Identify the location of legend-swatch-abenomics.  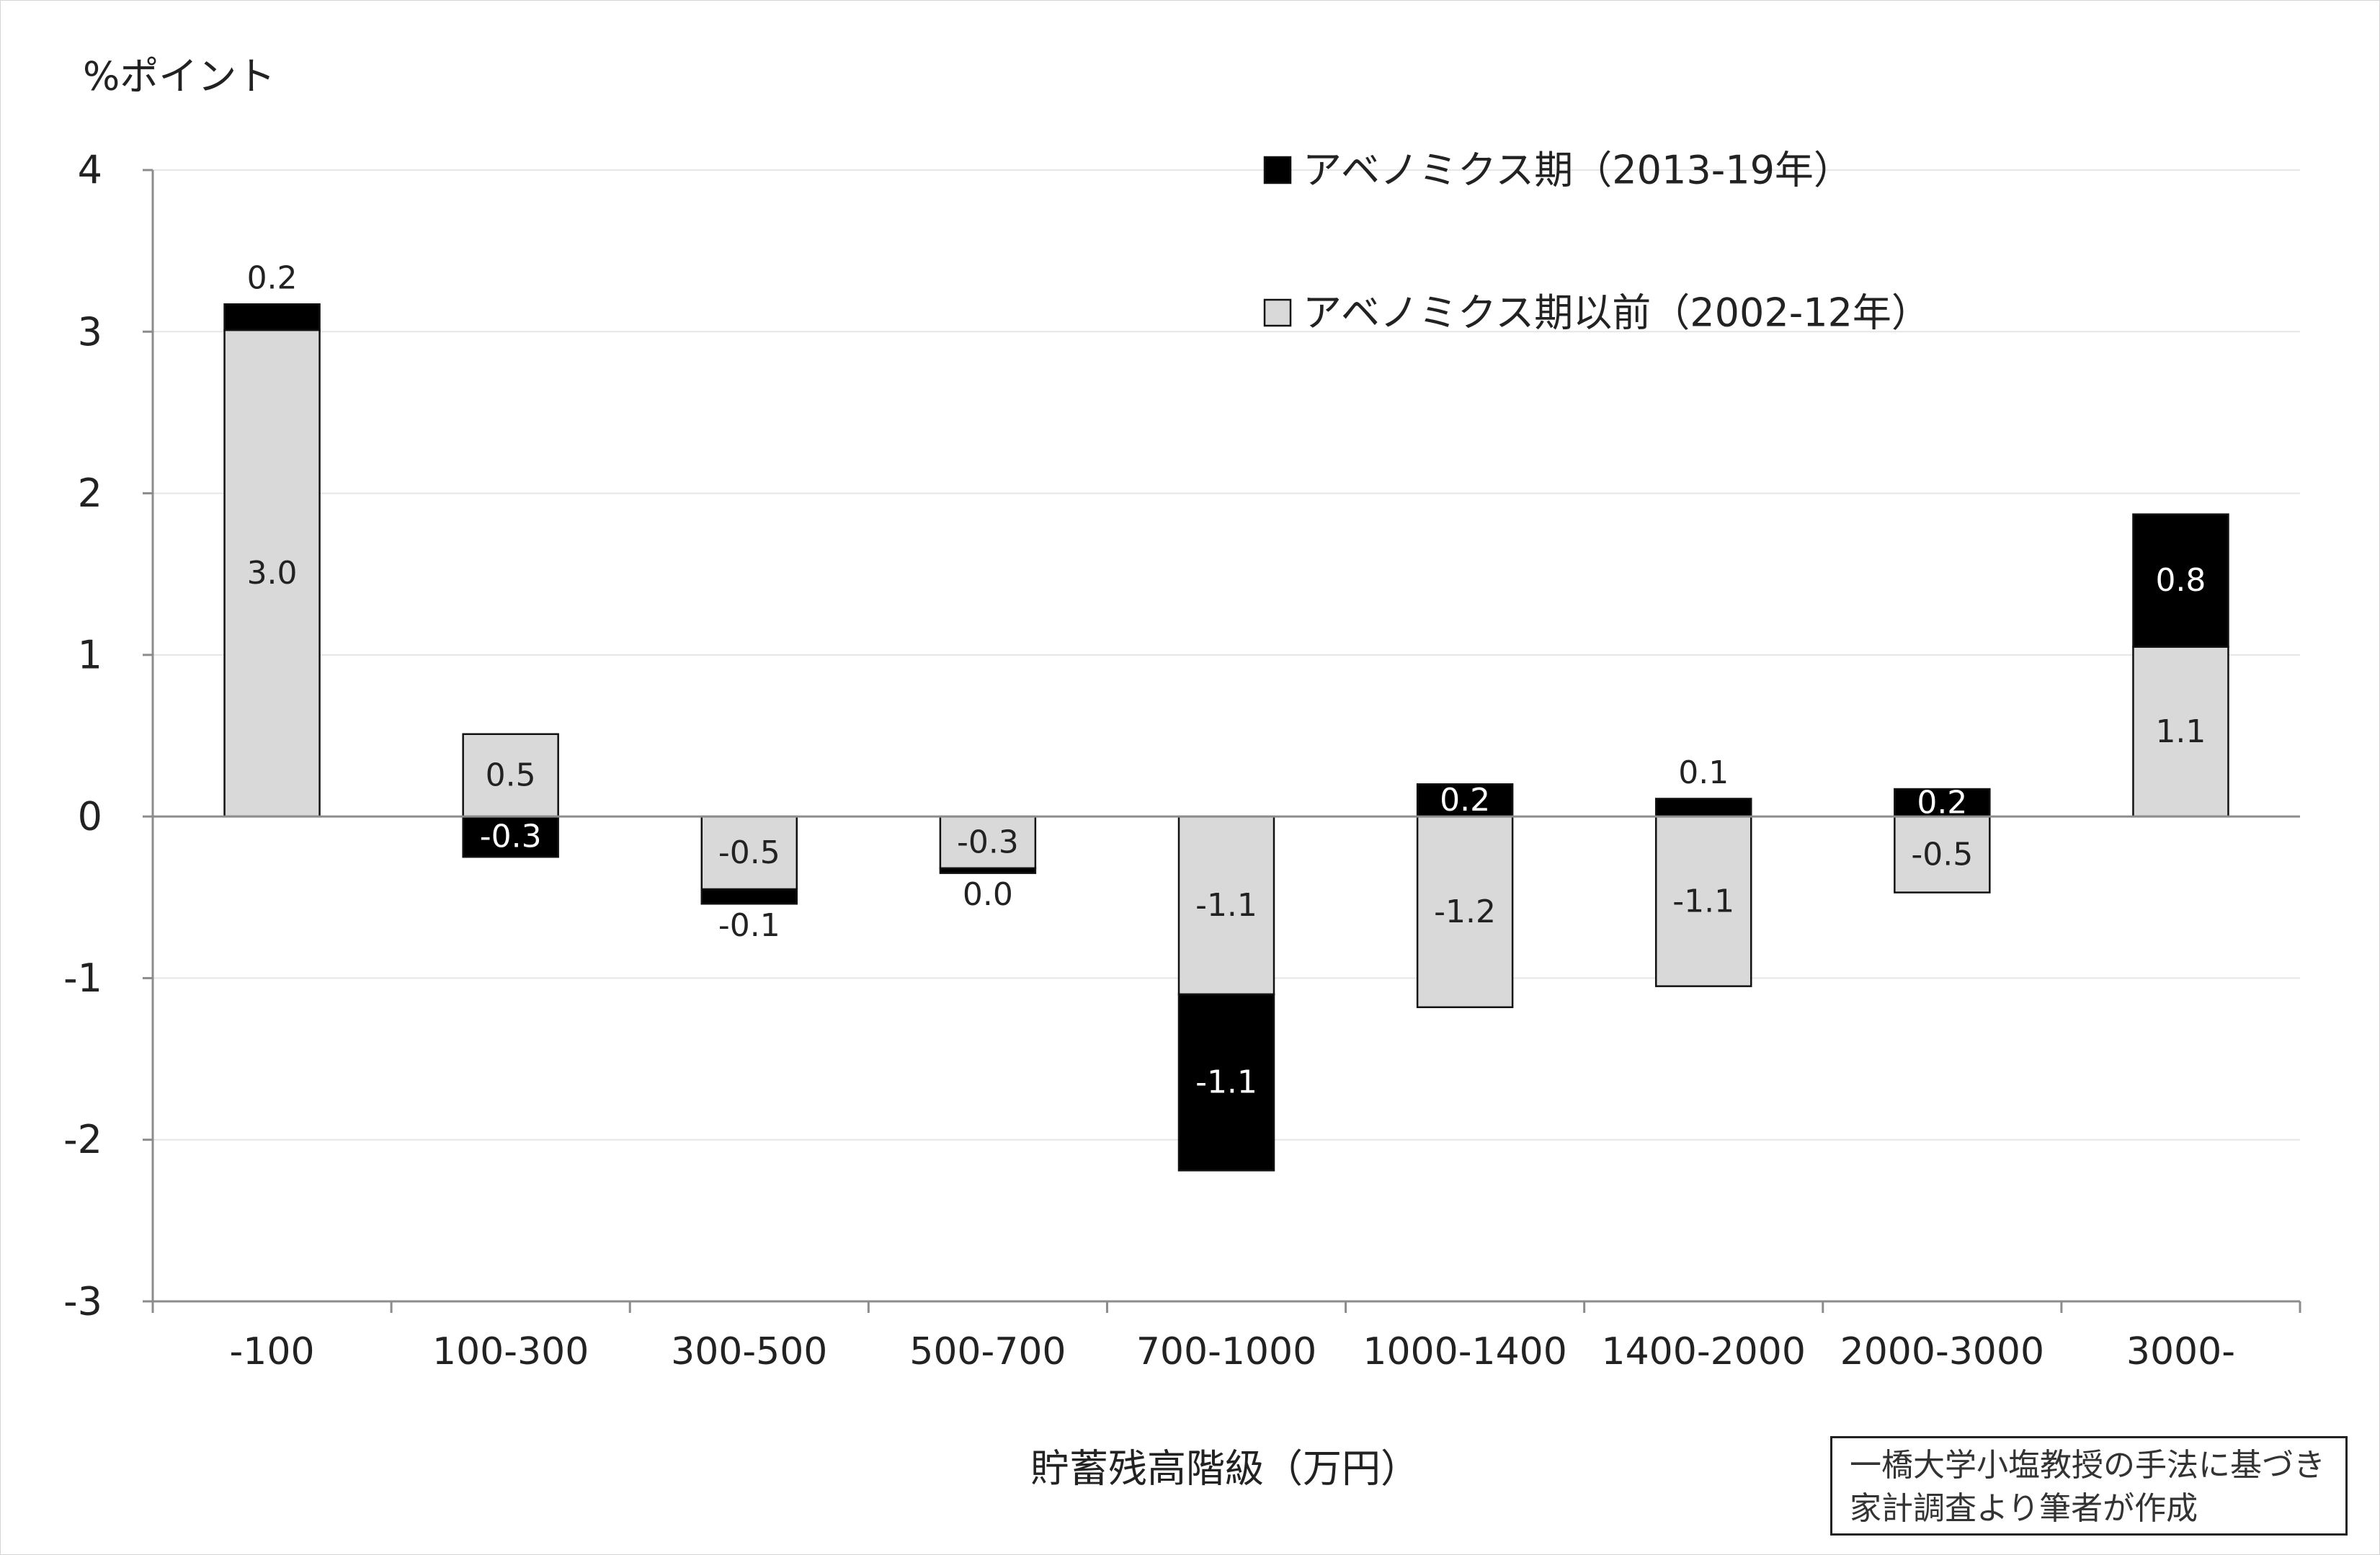
(1277, 170).